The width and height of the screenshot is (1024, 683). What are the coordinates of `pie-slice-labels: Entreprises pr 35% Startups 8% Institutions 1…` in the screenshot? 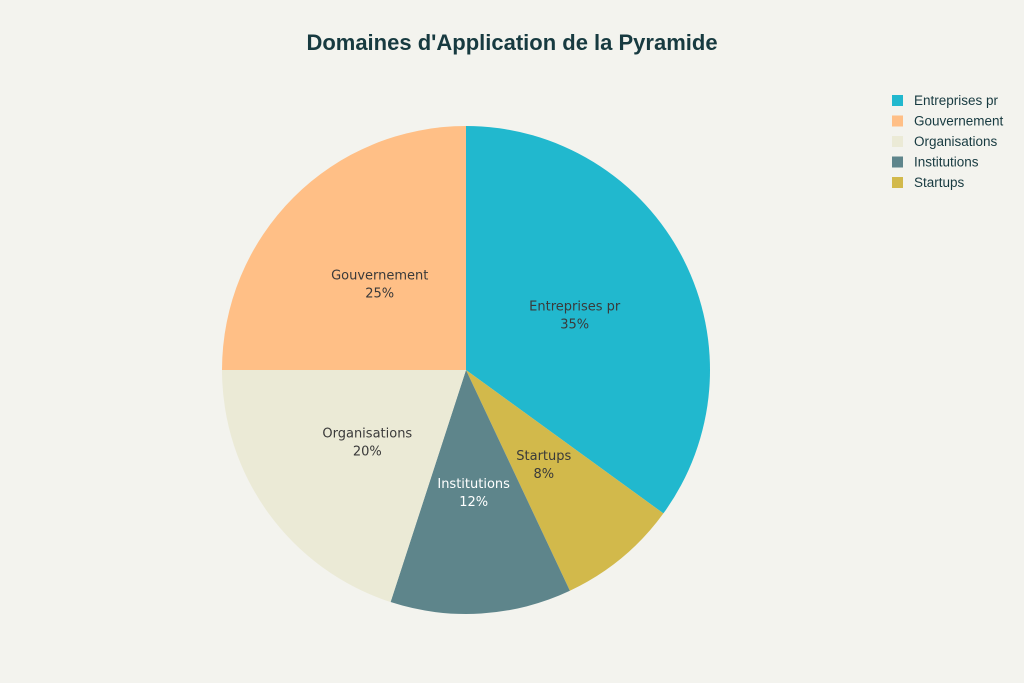 It's located at (471, 389).